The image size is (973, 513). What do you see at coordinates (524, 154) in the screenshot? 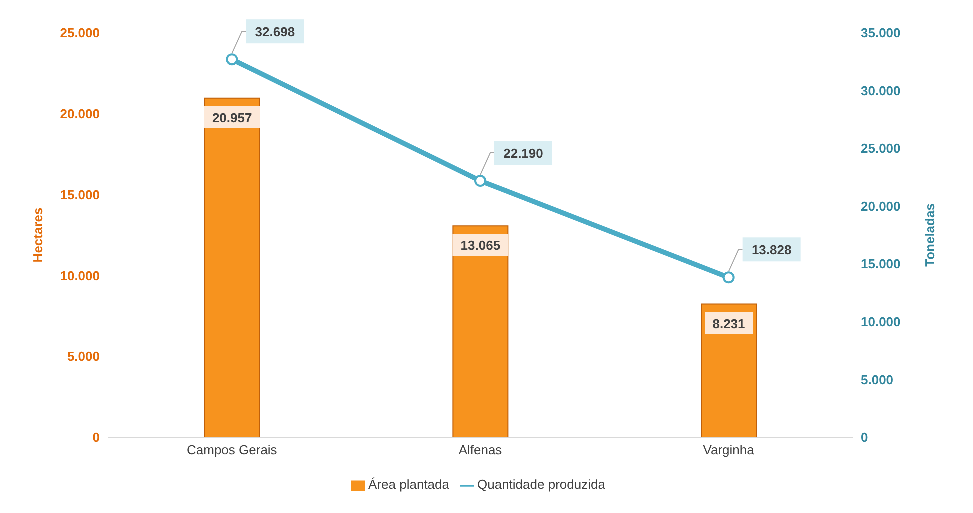
I see `data-label: 22.190` at bounding box center [524, 154].